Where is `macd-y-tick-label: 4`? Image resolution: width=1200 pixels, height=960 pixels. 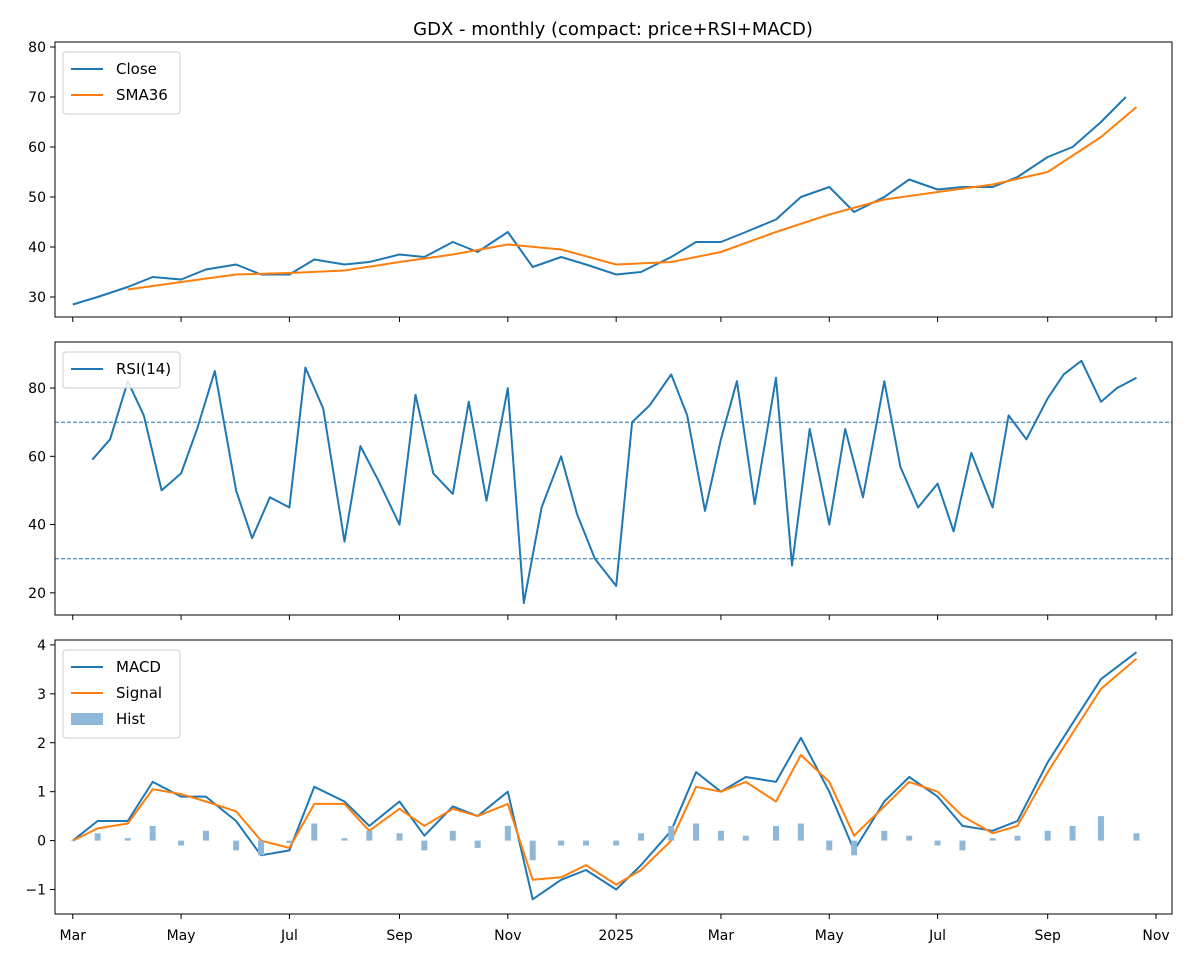 macd-y-tick-label: 4 is located at coordinates (41, 646).